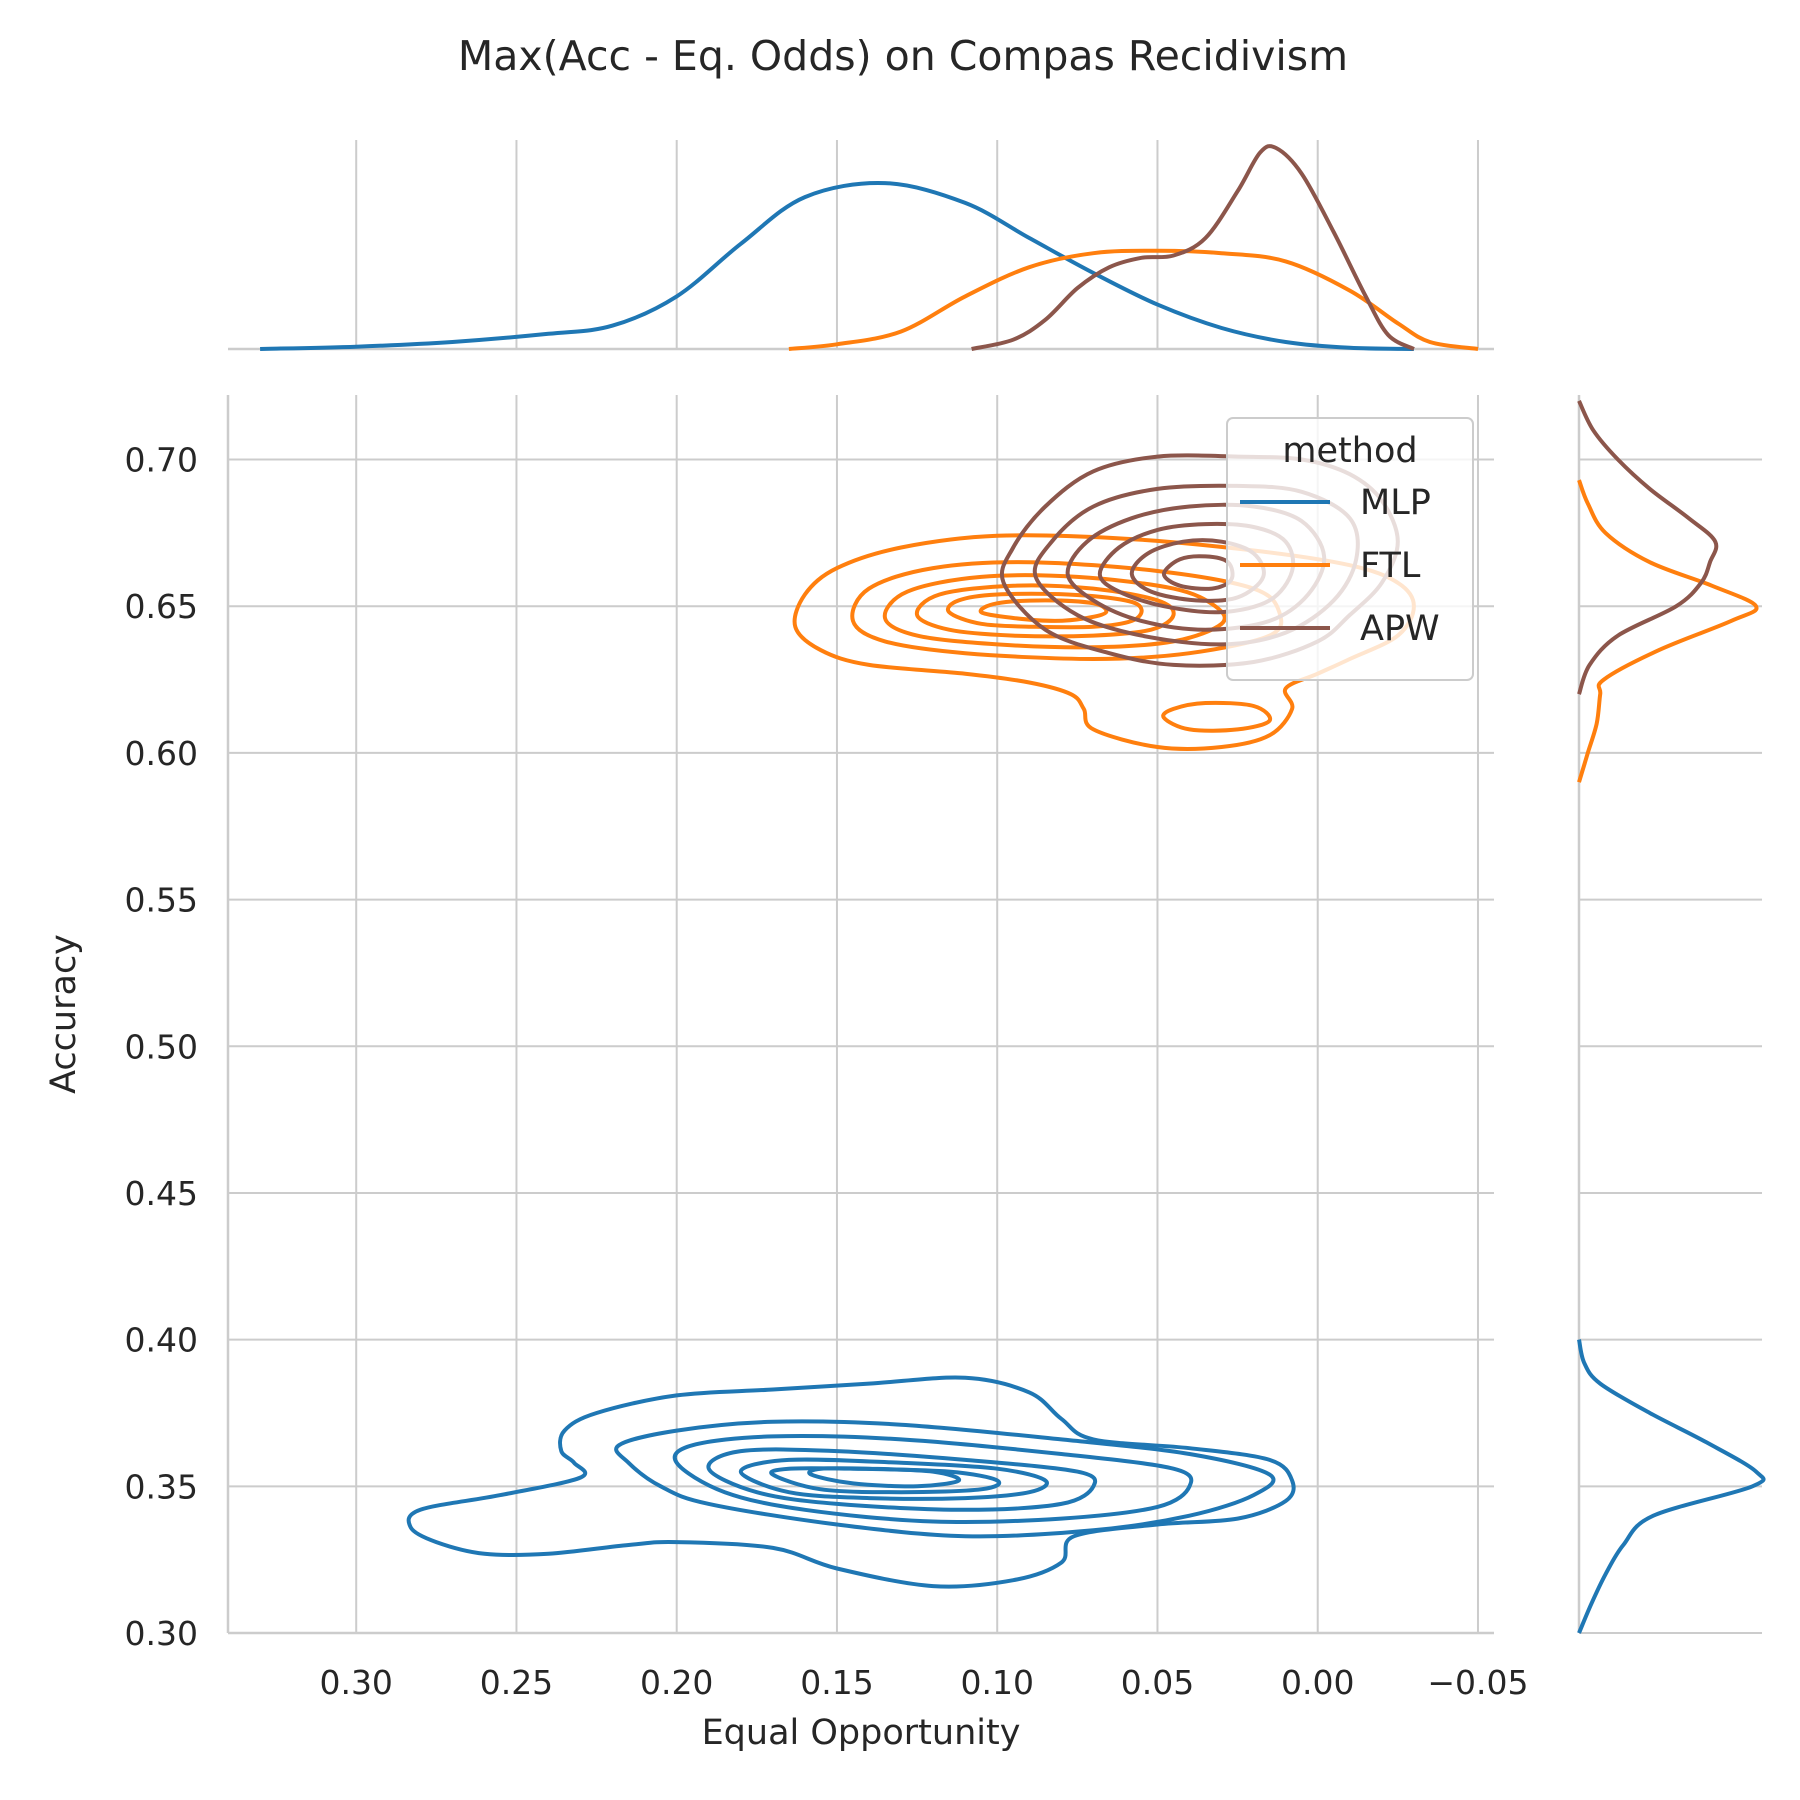 The height and width of the screenshot is (1800, 1800). I want to click on x-tick-label: 0.25, so click(516, 1682).